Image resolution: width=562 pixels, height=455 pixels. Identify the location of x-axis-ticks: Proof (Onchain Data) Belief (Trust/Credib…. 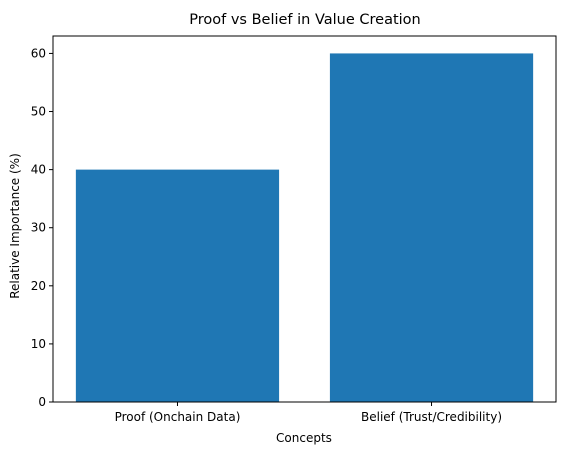
(308, 413).